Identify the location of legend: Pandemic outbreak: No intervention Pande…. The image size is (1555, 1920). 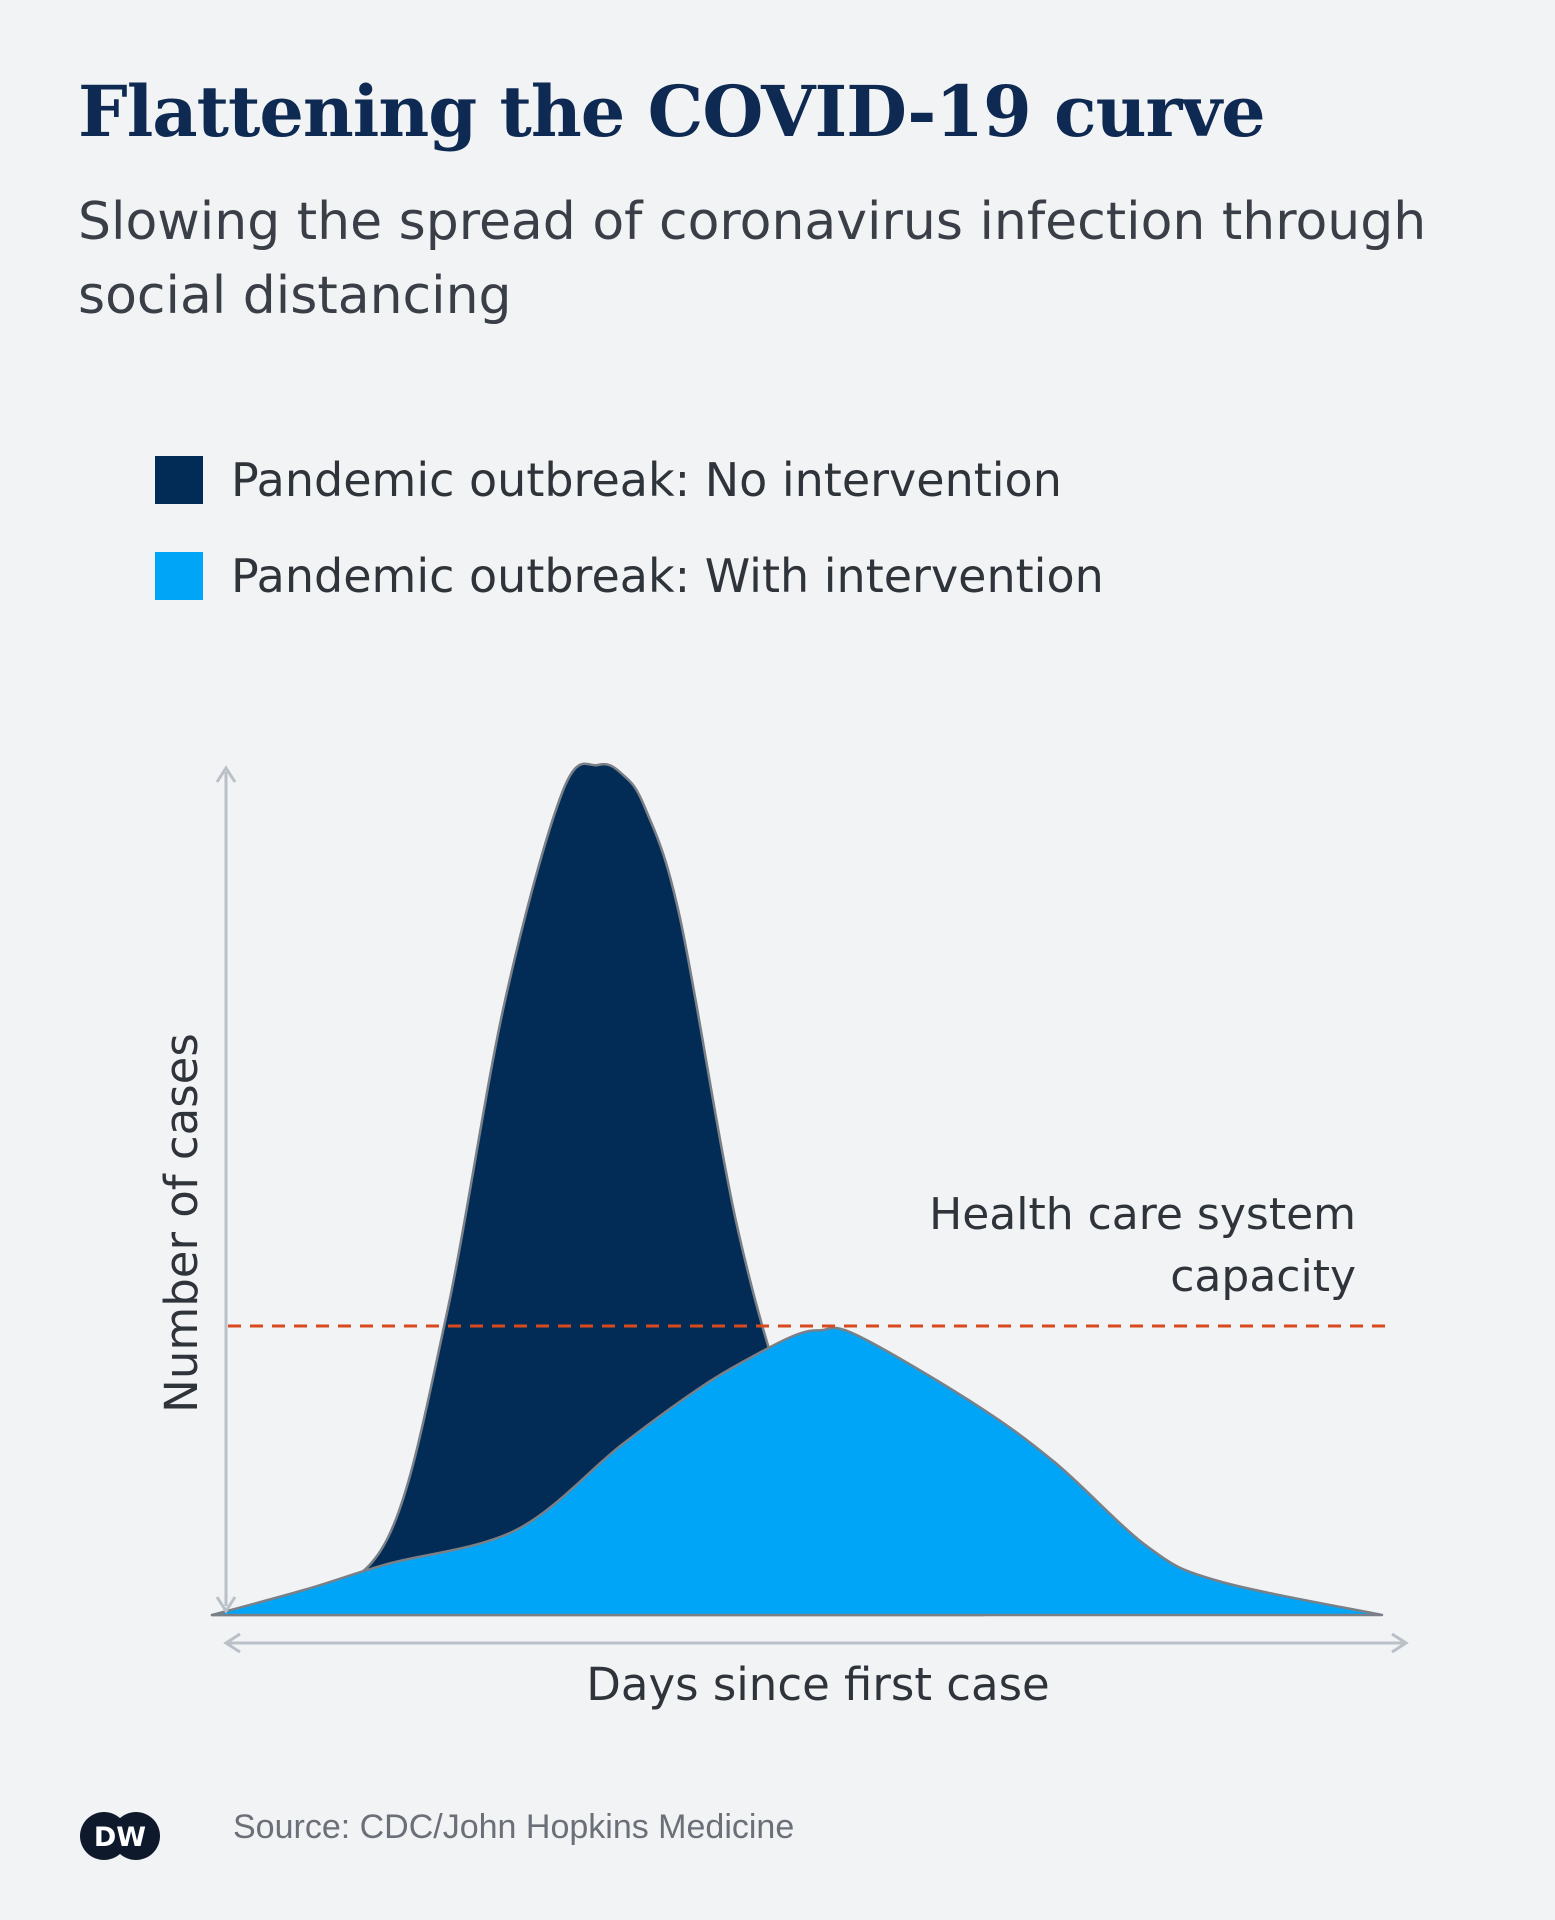
(629, 550).